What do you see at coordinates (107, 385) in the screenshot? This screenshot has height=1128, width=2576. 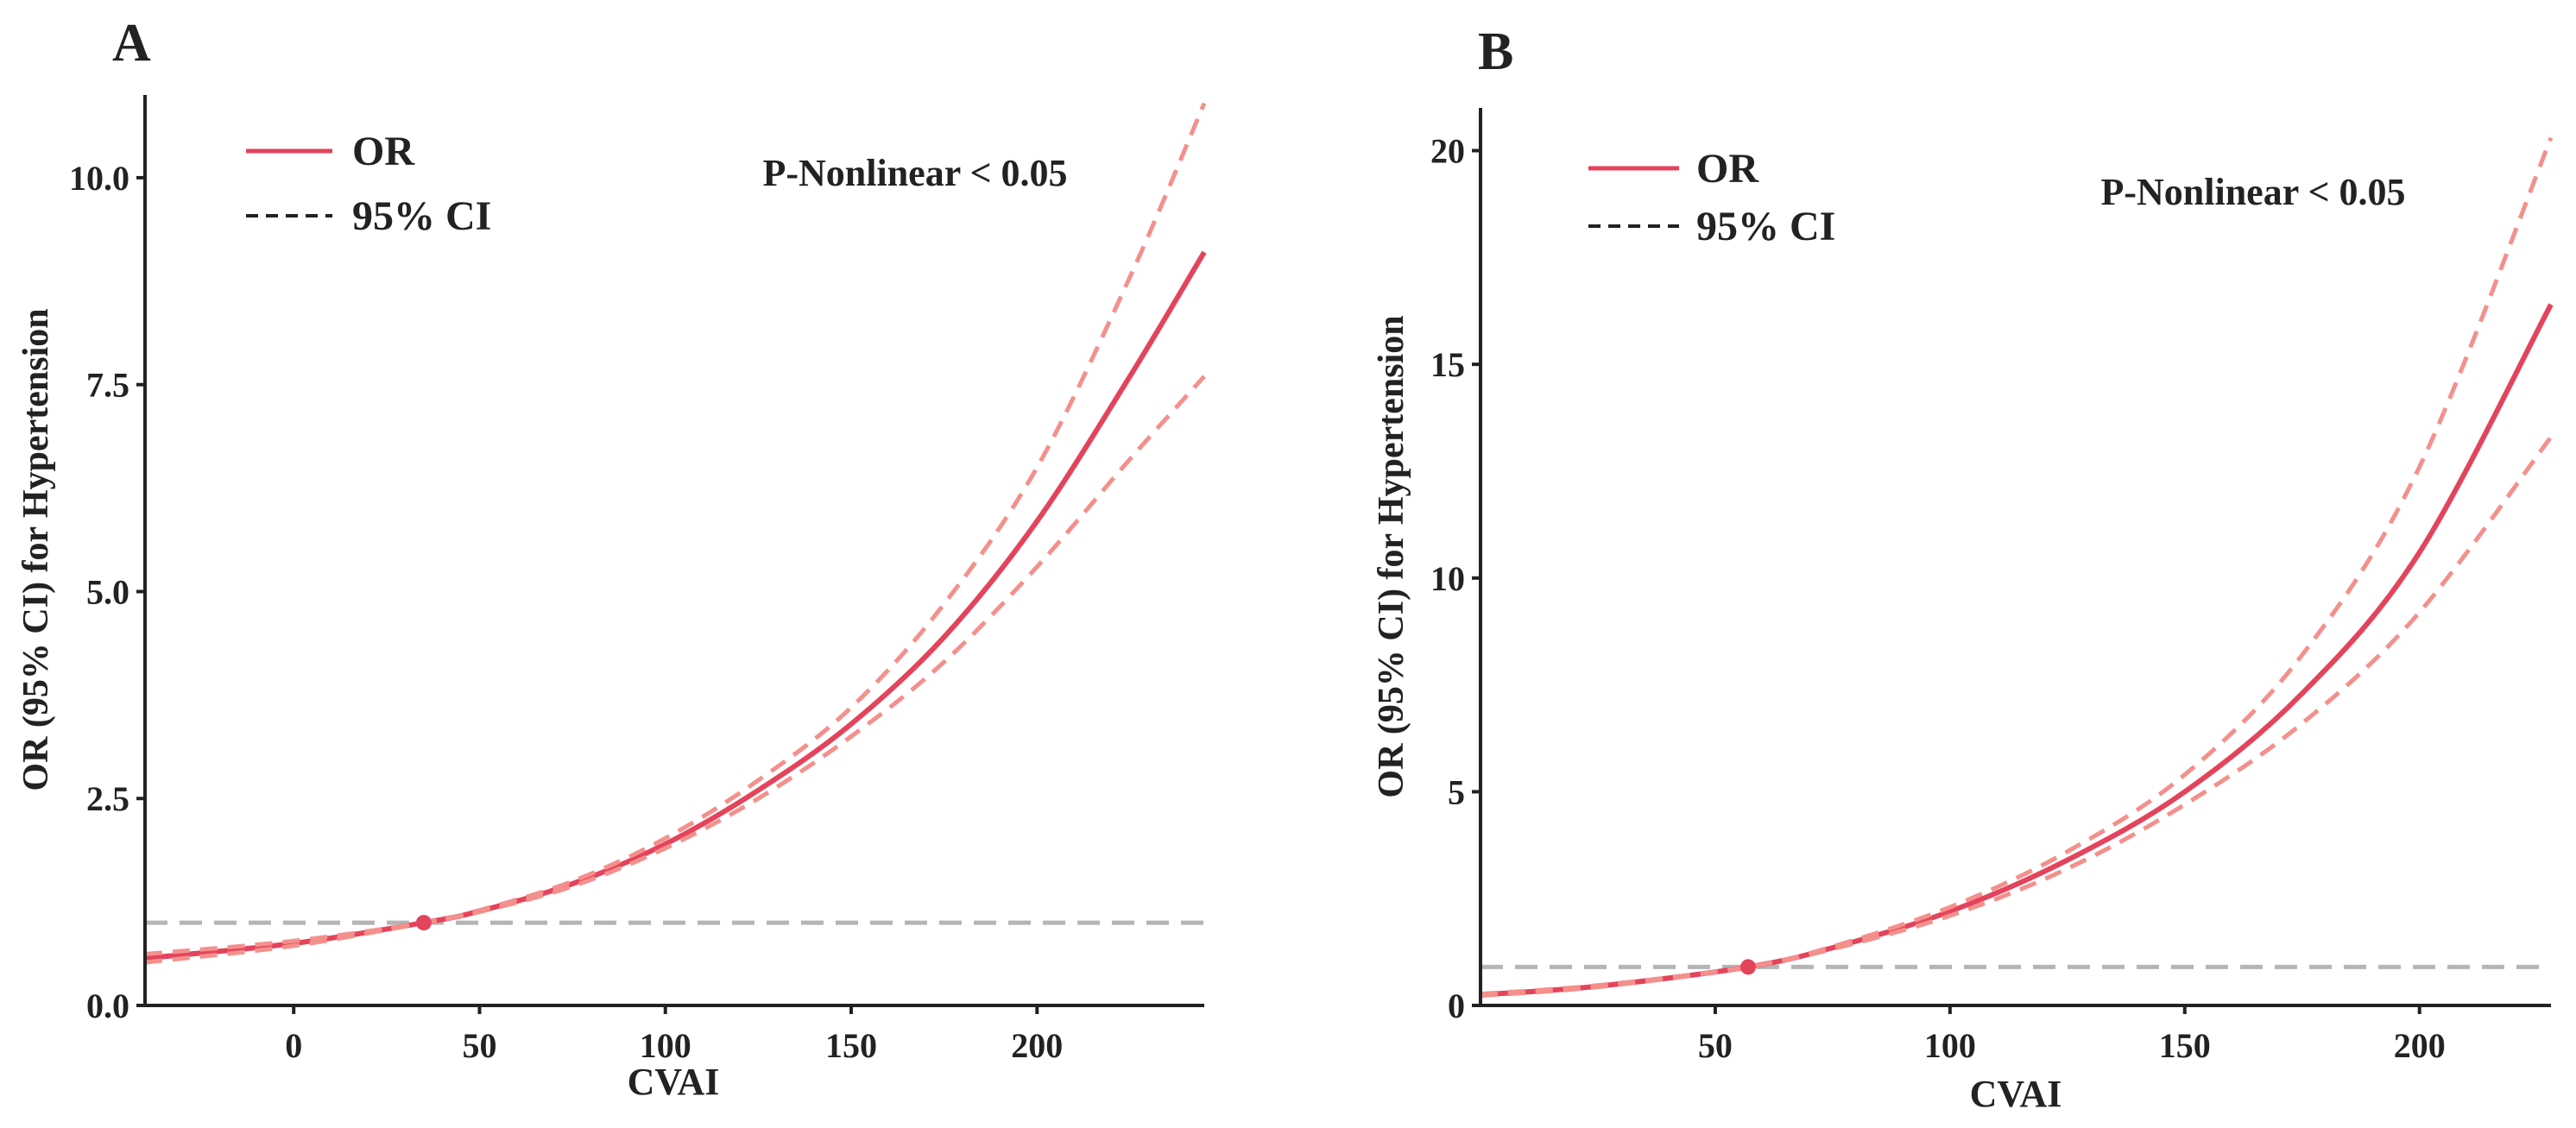 I see `y-tick-label: 7.5` at bounding box center [107, 385].